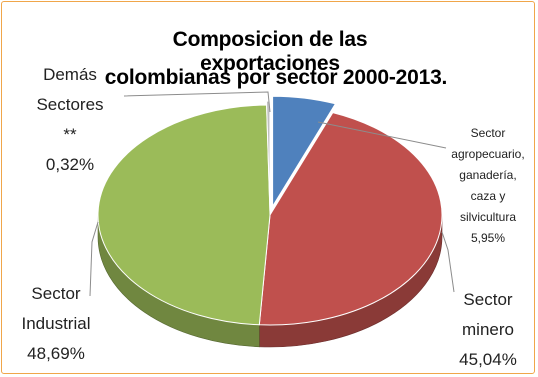 The width and height of the screenshot is (538, 377). I want to click on label-demas: Demás Sectores ** 0,32%, so click(70, 120).